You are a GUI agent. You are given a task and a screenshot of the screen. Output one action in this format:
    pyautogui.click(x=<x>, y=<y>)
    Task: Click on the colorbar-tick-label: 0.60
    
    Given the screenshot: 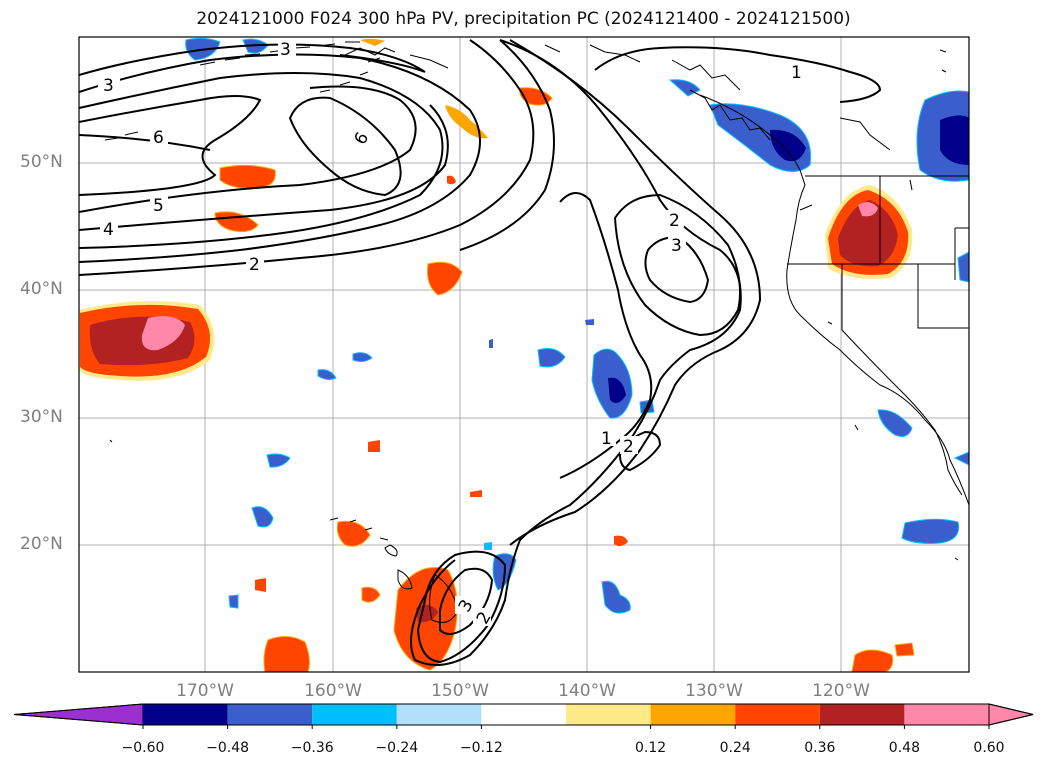 What is the action you would take?
    pyautogui.click(x=989, y=748)
    